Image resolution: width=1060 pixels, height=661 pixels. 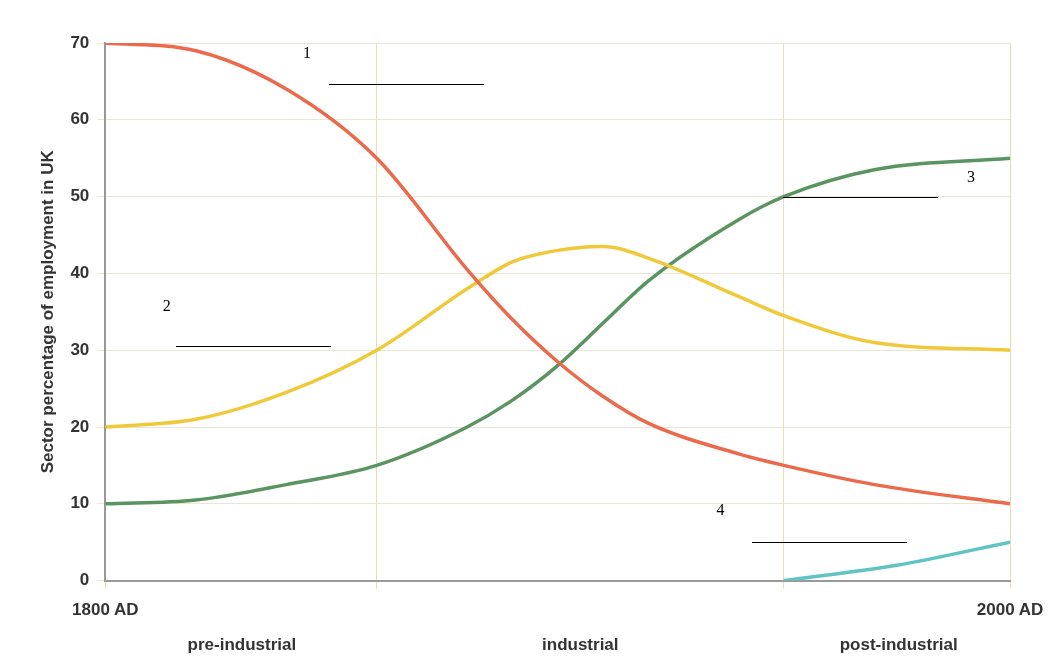 What do you see at coordinates (720, 509) in the screenshot?
I see `annotation: 4` at bounding box center [720, 509].